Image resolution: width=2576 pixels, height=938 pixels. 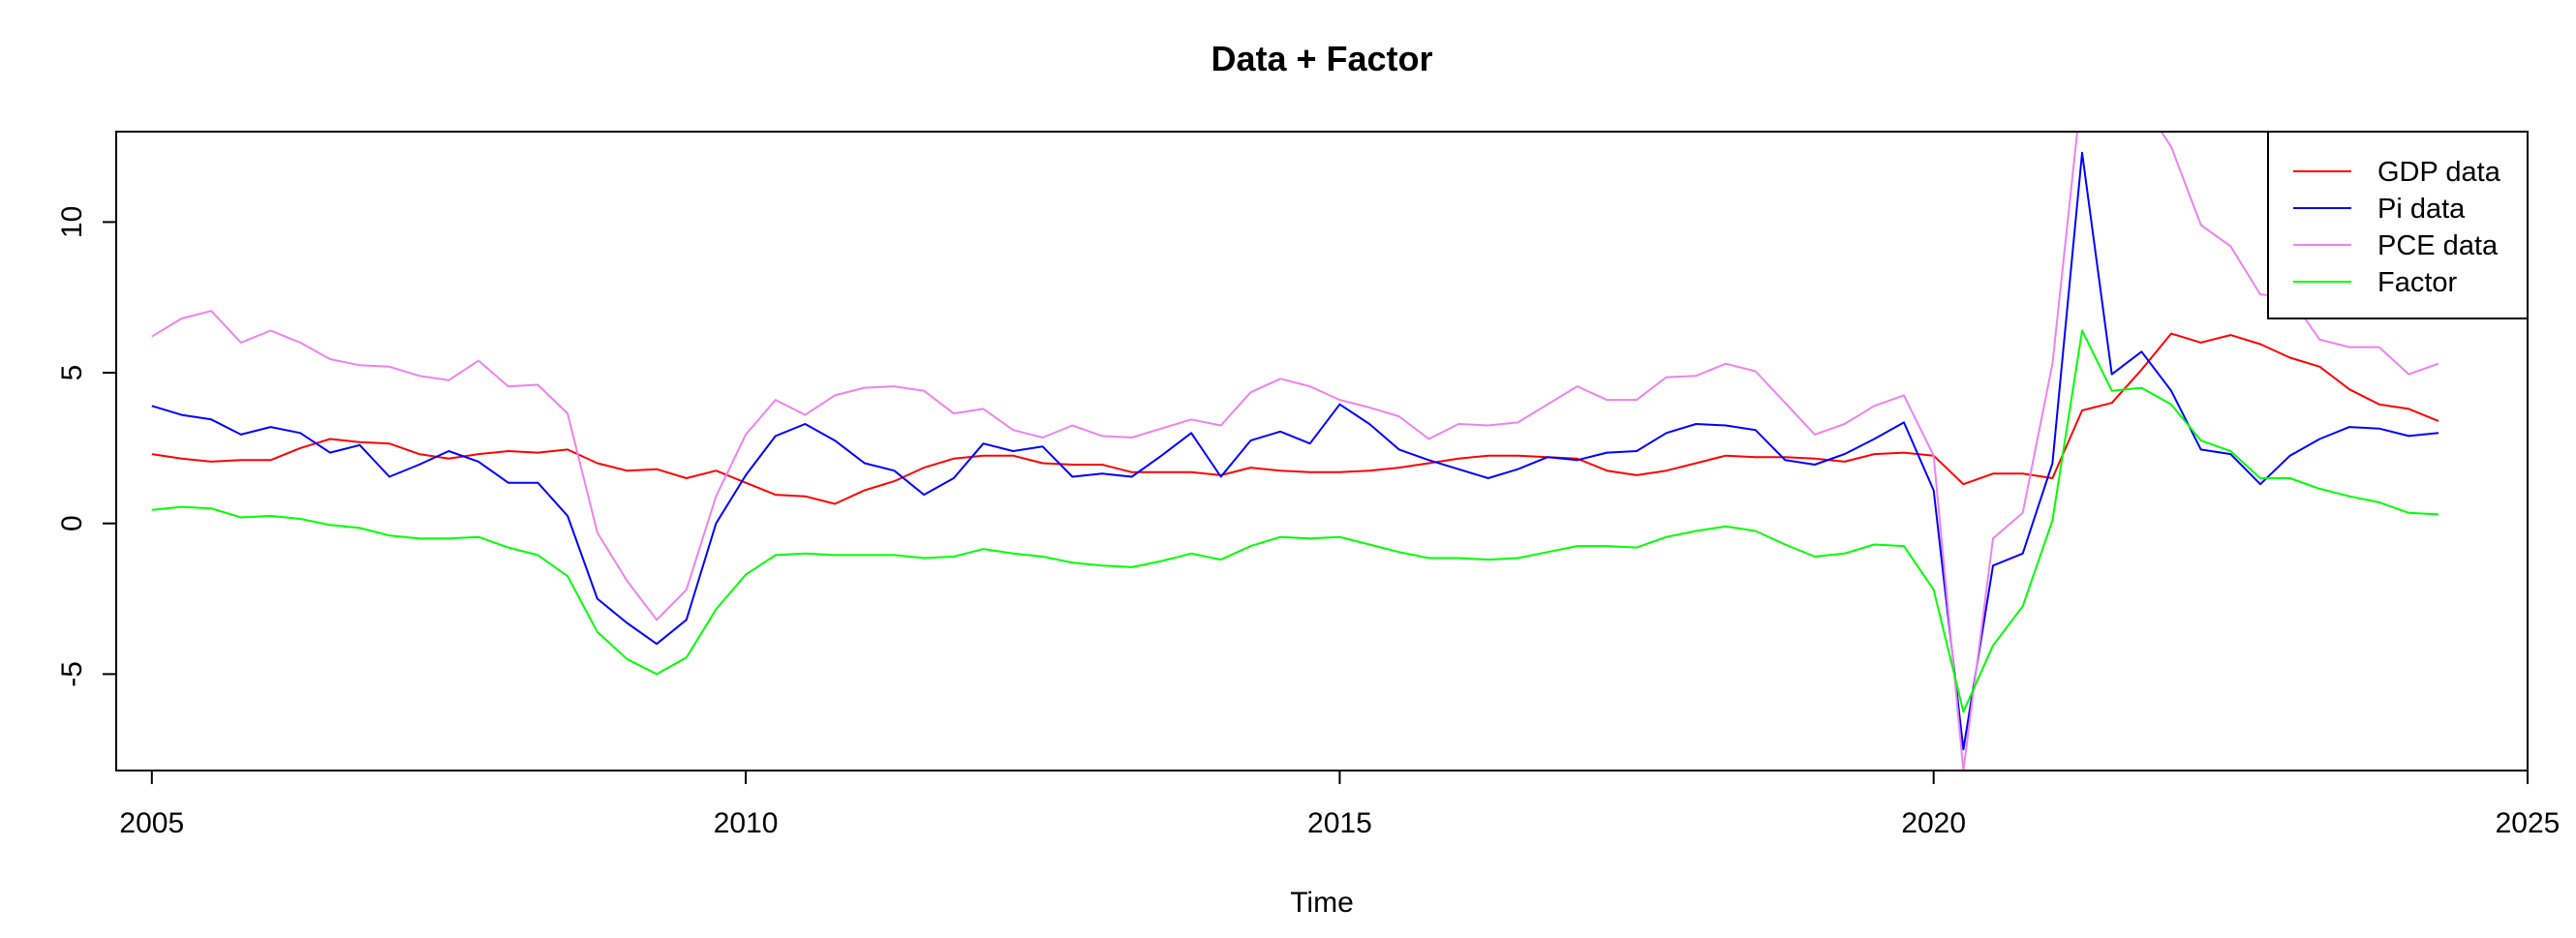 I want to click on chart-title: Data + Factor, so click(x=1321, y=58).